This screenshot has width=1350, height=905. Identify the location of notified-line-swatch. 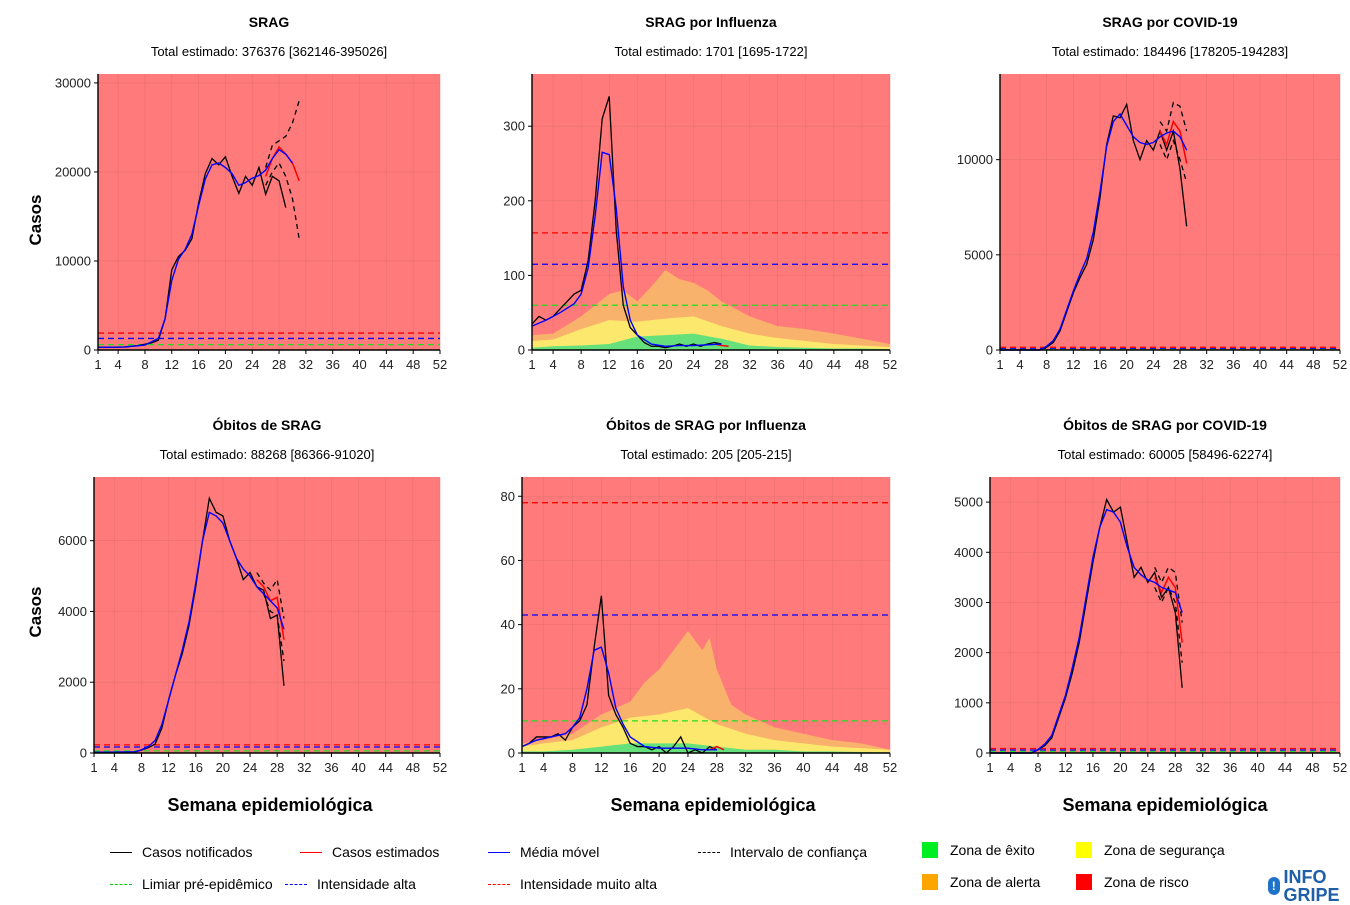
(121, 852).